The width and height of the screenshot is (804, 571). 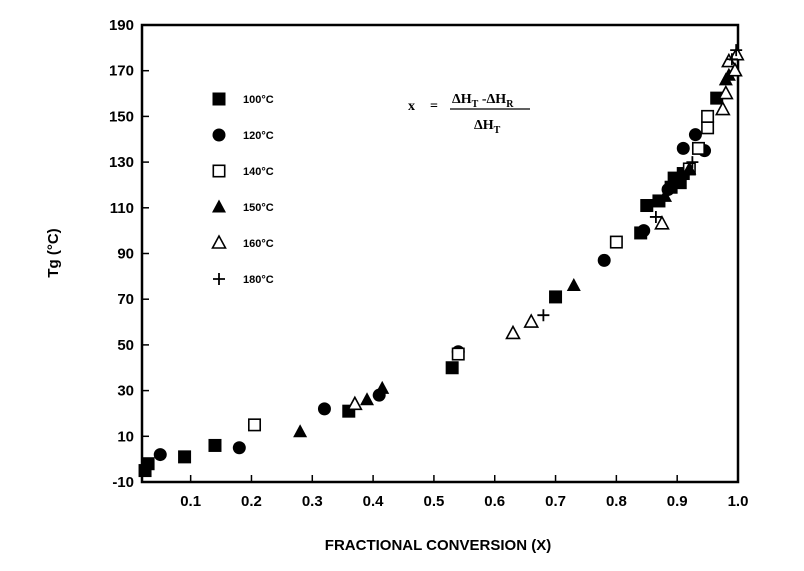 What do you see at coordinates (258, 208) in the screenshot?
I see `legend-label: 150°C` at bounding box center [258, 208].